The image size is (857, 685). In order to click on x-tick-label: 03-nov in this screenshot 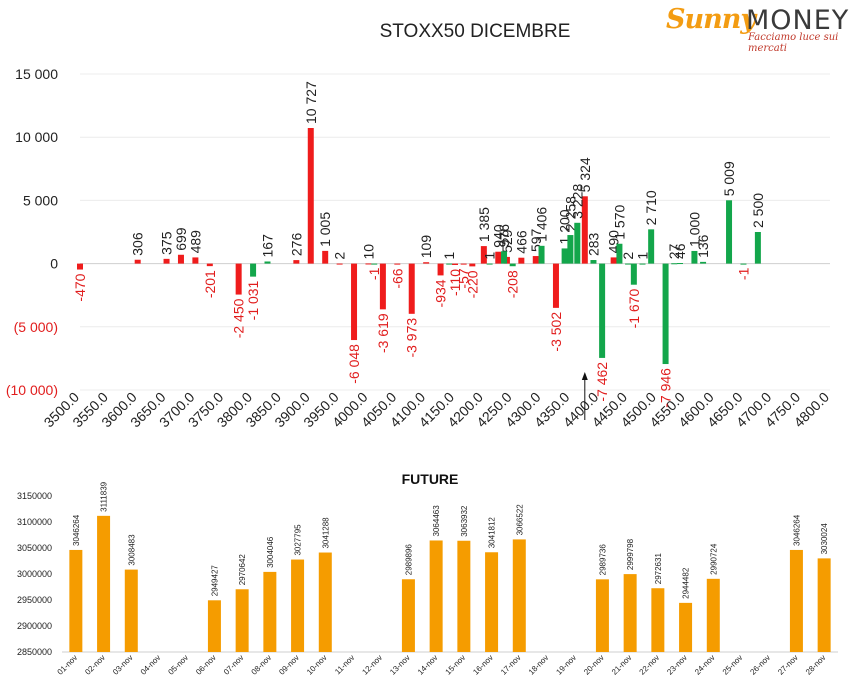, I will do `click(123, 665)`.